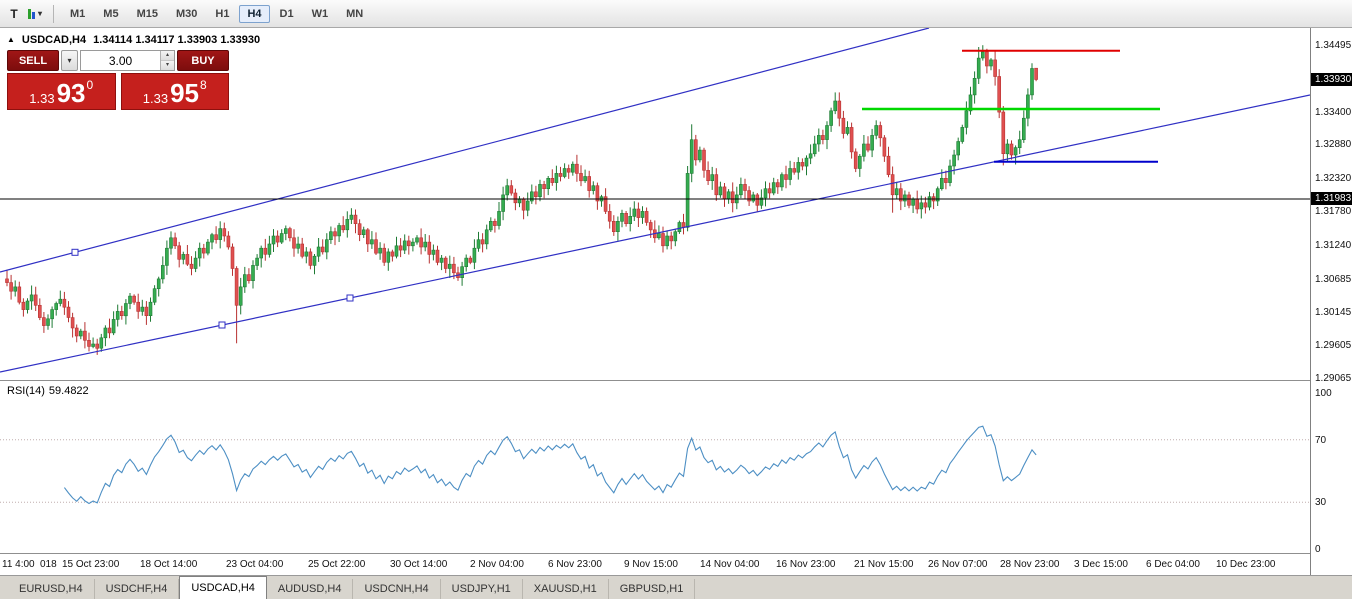 This screenshot has width=1352, height=599. Describe the element at coordinates (186, 14) in the screenshot. I see `timeframe-button-m30: M30` at that location.